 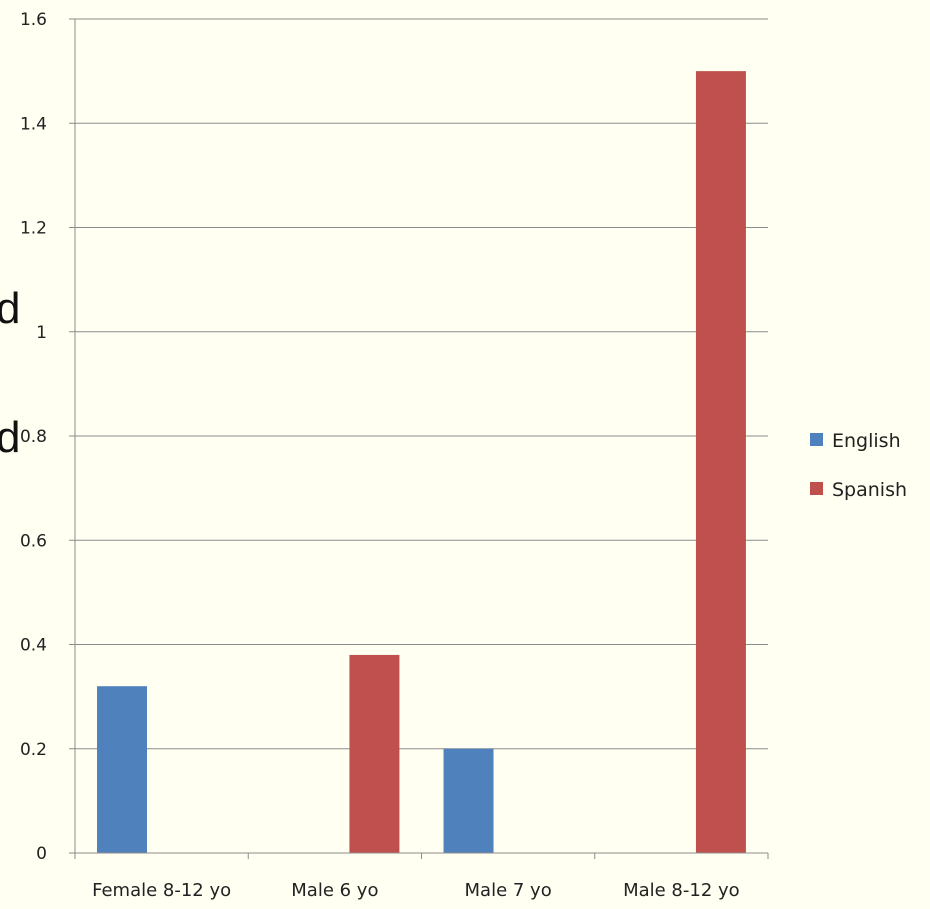 What do you see at coordinates (33, 750) in the screenshot?
I see `y-tick-label: 0.2` at bounding box center [33, 750].